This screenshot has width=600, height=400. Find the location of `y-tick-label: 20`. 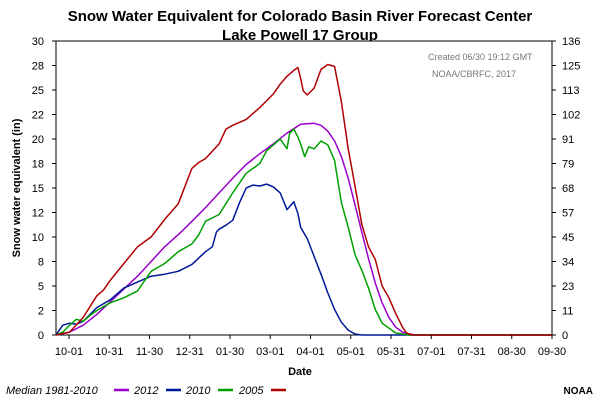

y-tick-label: 20 is located at coordinates (38, 140).